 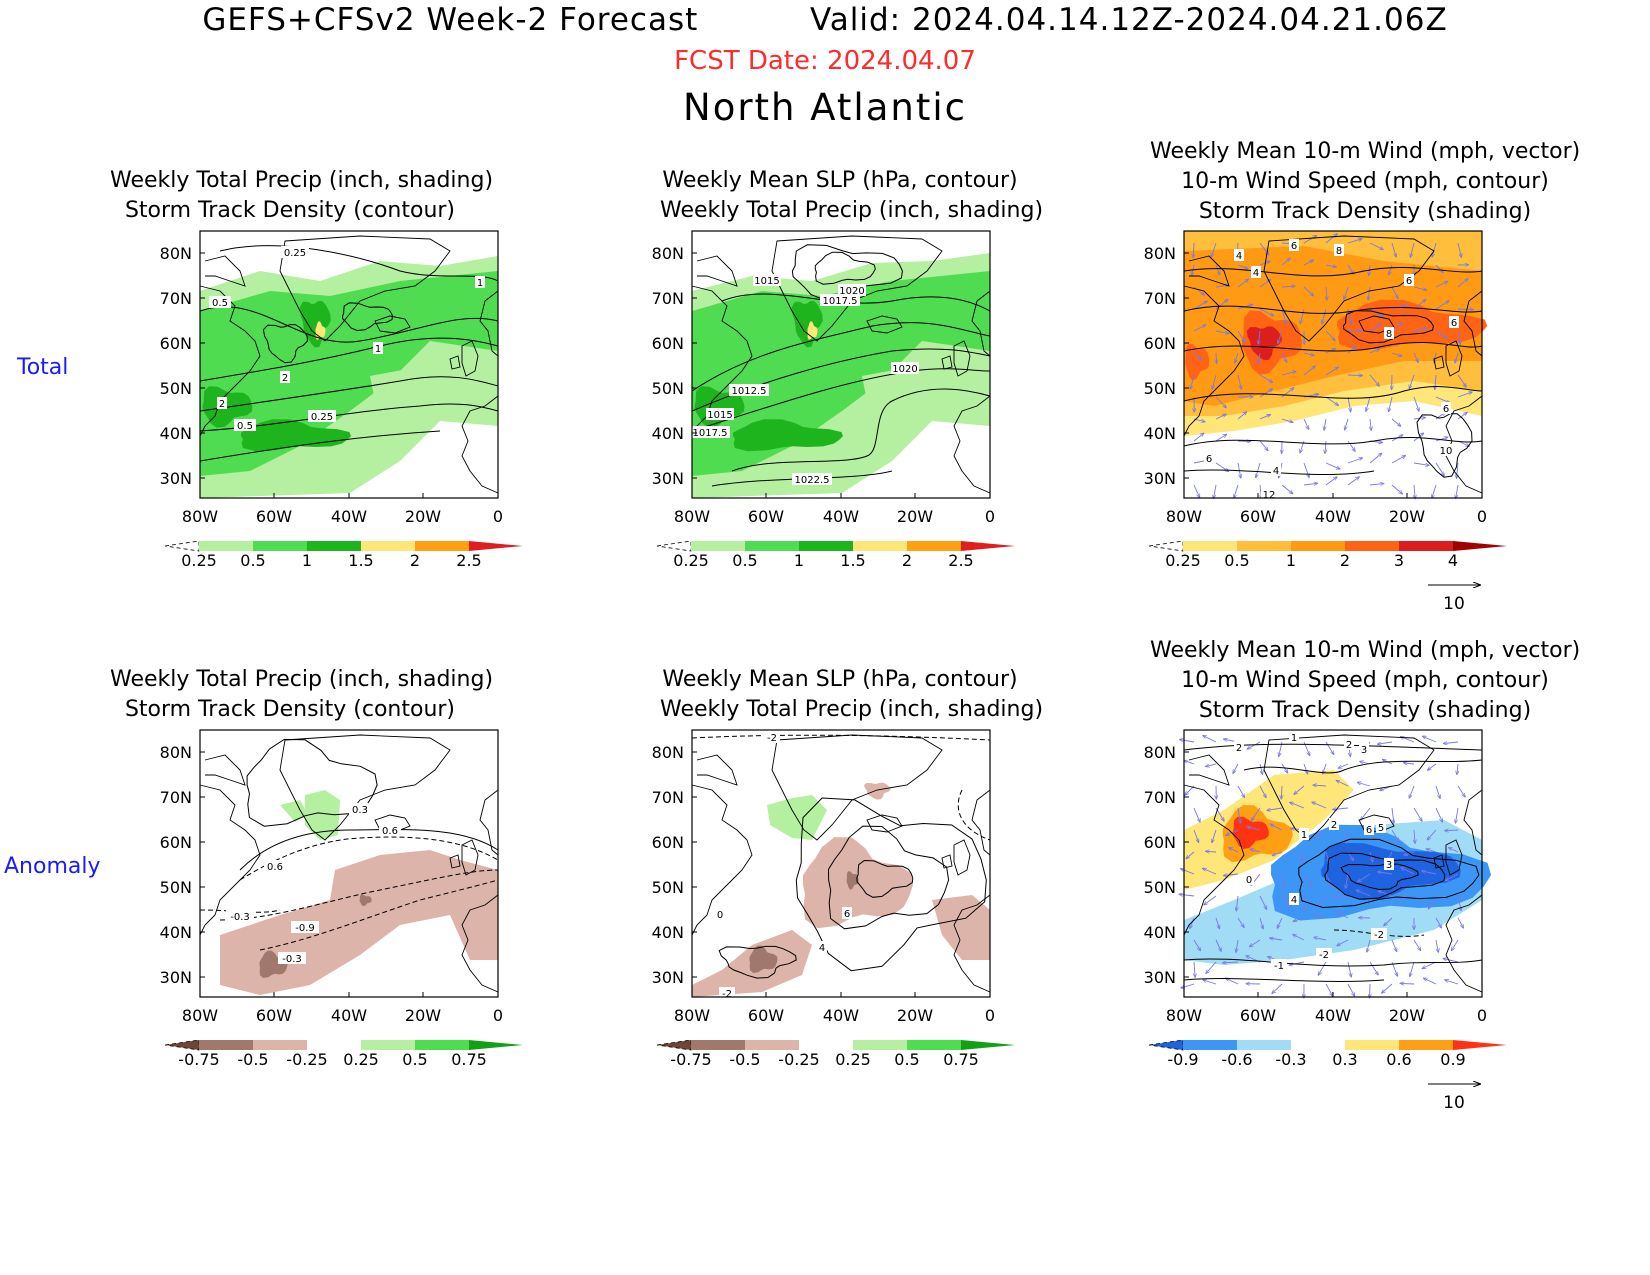 I want to click on contour-label: 10, so click(x=1446, y=451).